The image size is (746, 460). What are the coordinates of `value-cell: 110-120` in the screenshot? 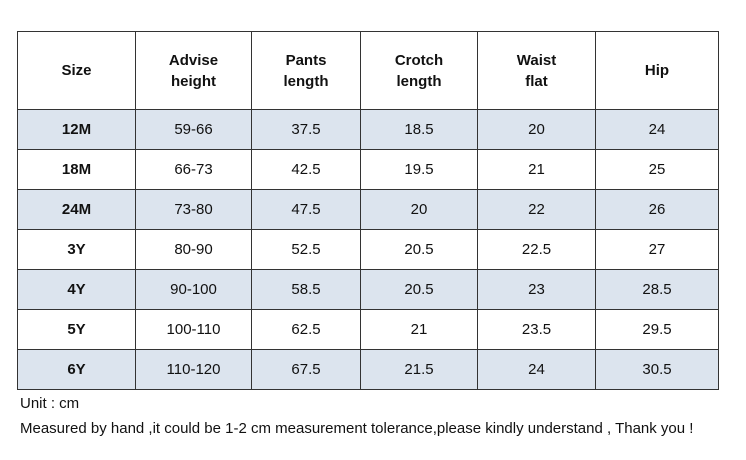 It's located at (193, 369).